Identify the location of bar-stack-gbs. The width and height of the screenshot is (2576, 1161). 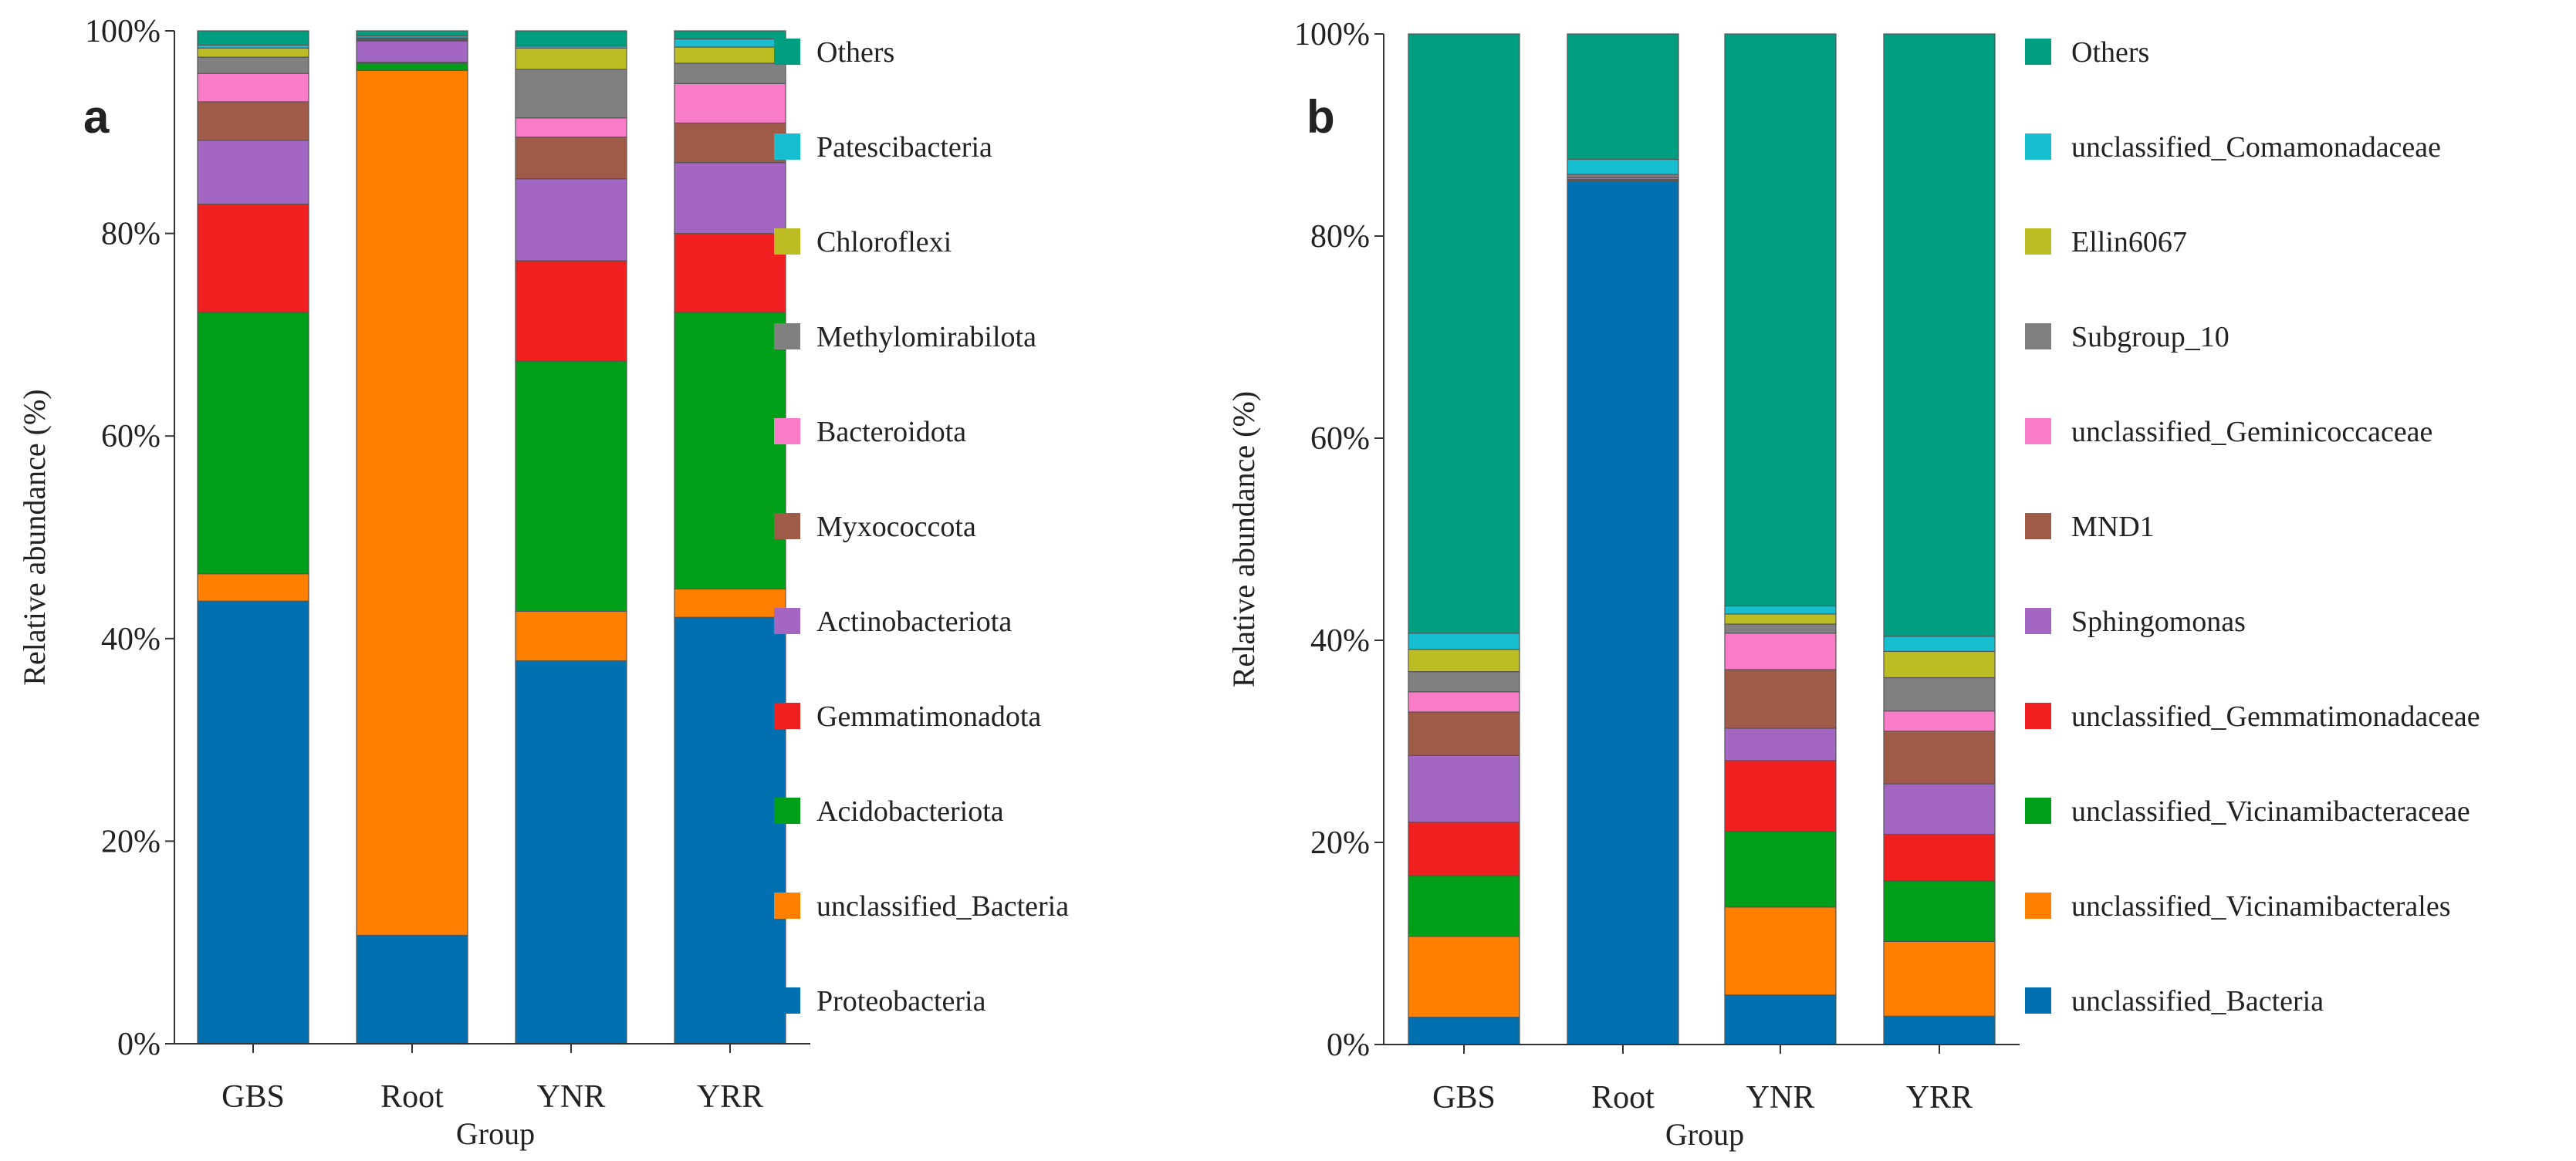
(253, 537).